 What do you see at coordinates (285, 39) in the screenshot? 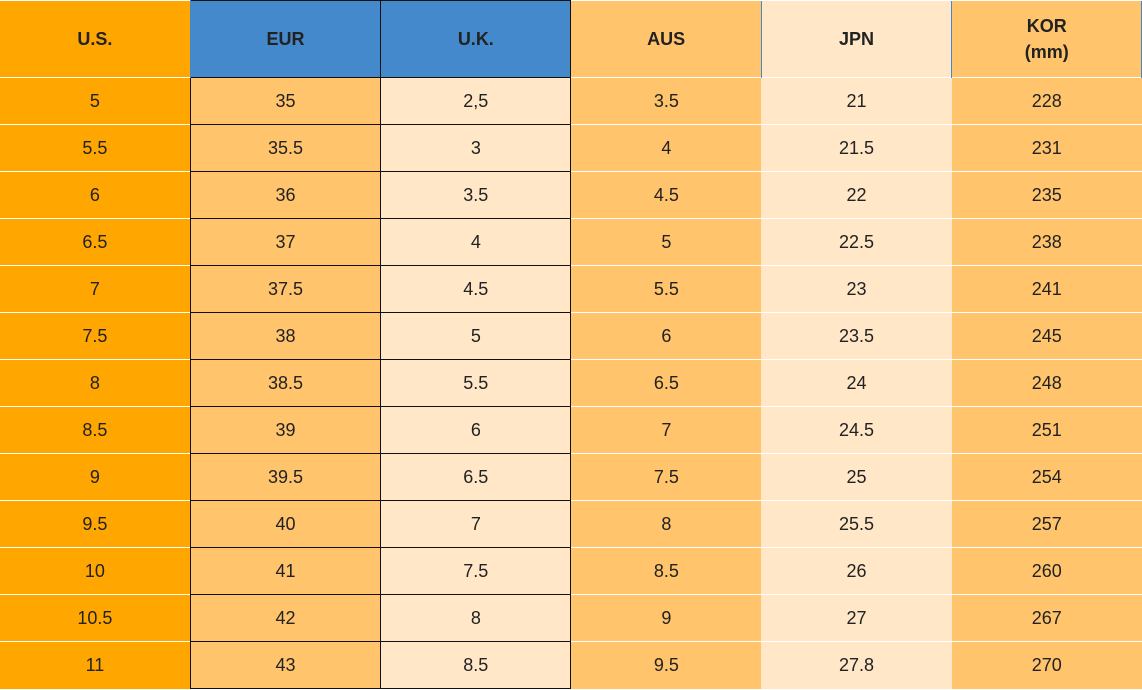
I see `header-cell: EUR` at bounding box center [285, 39].